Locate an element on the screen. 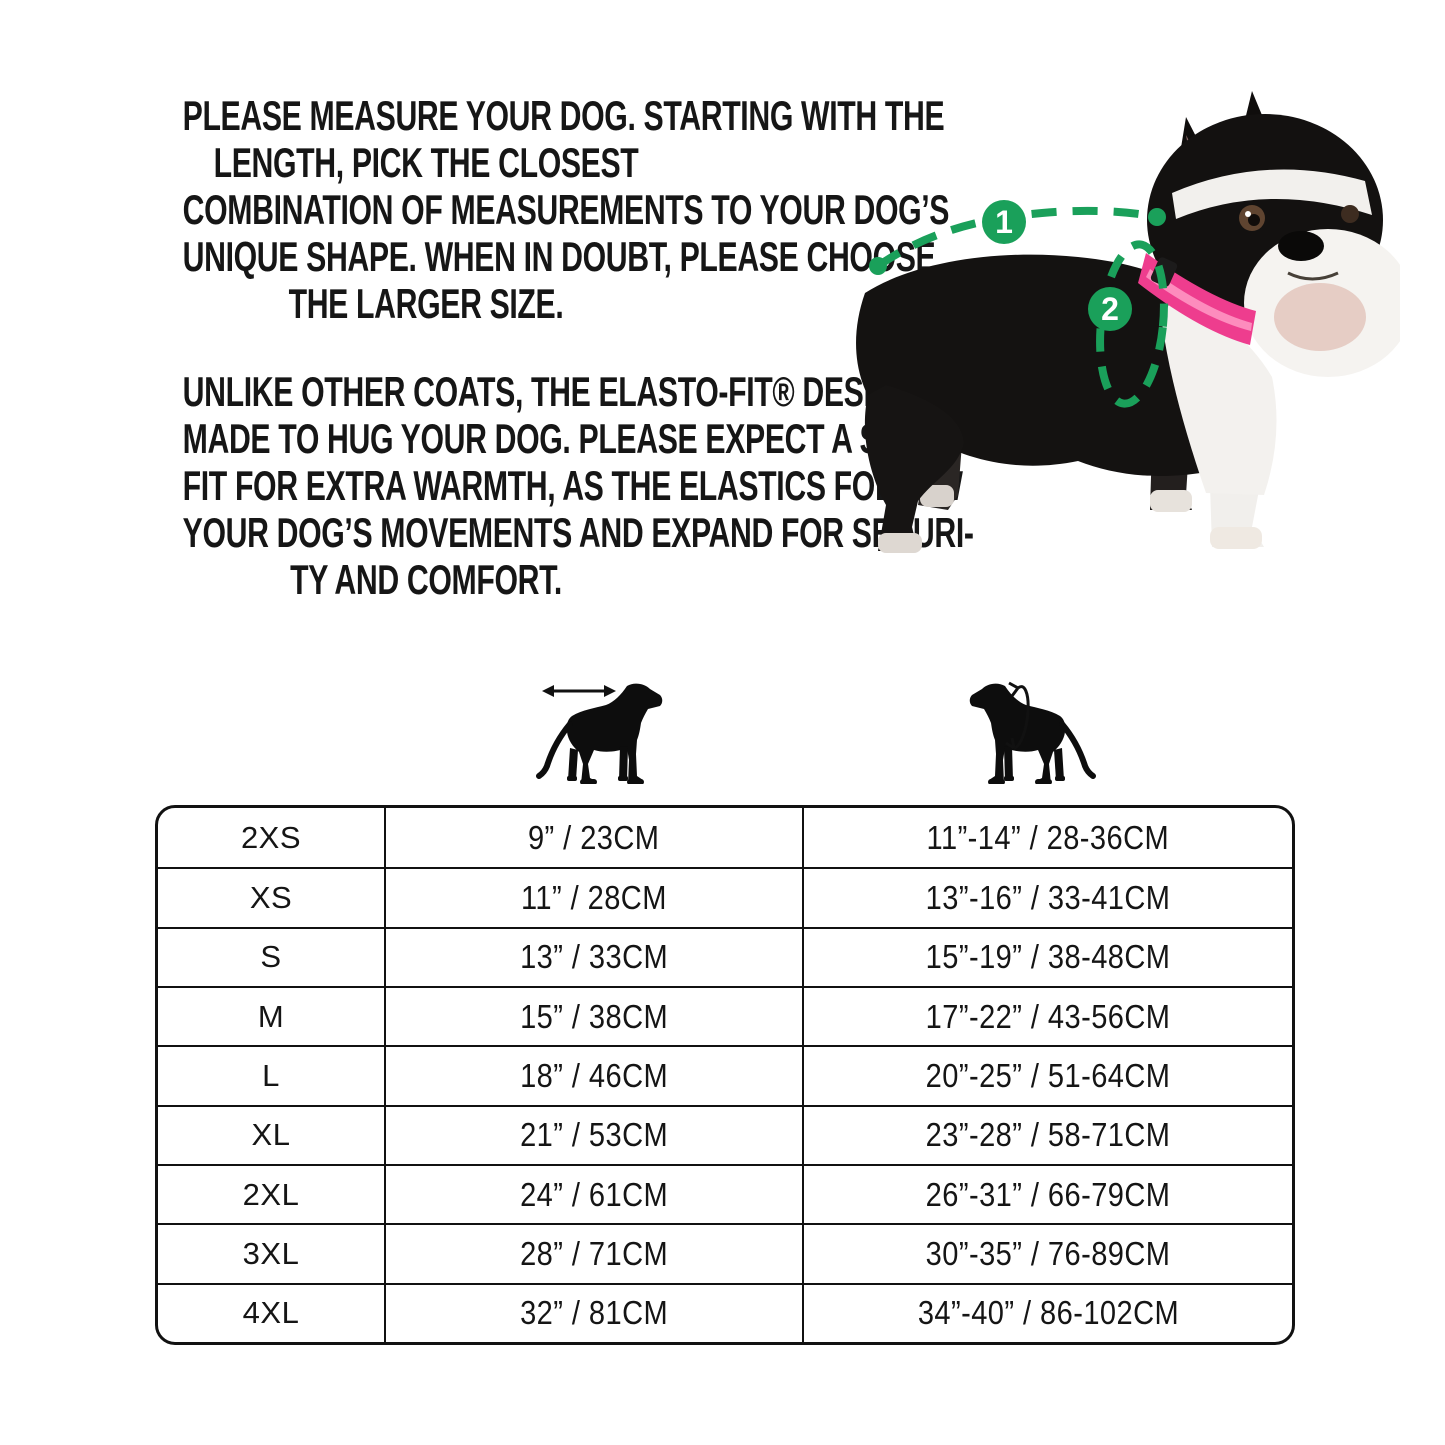 This screenshot has width=1445, height=1445. size-cell: S is located at coordinates (272, 956).